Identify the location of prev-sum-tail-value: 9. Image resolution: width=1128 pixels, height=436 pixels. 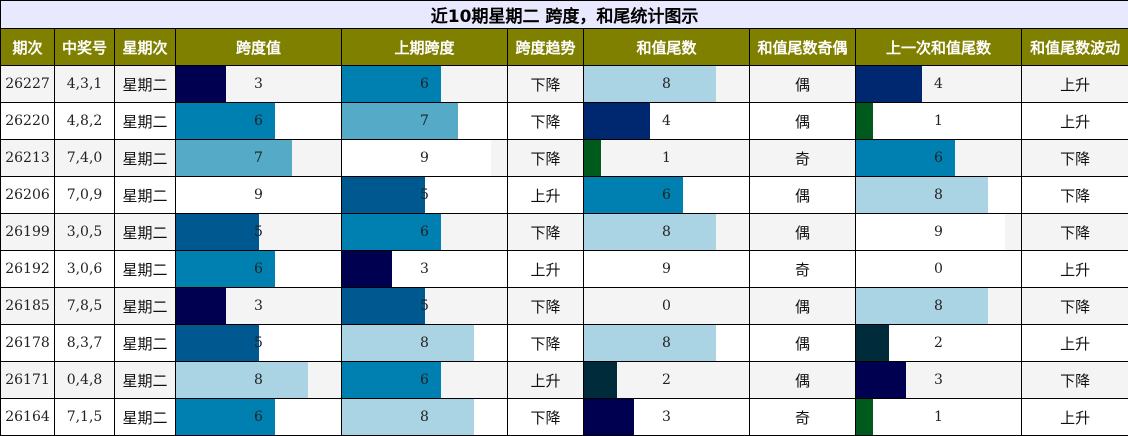
(938, 232).